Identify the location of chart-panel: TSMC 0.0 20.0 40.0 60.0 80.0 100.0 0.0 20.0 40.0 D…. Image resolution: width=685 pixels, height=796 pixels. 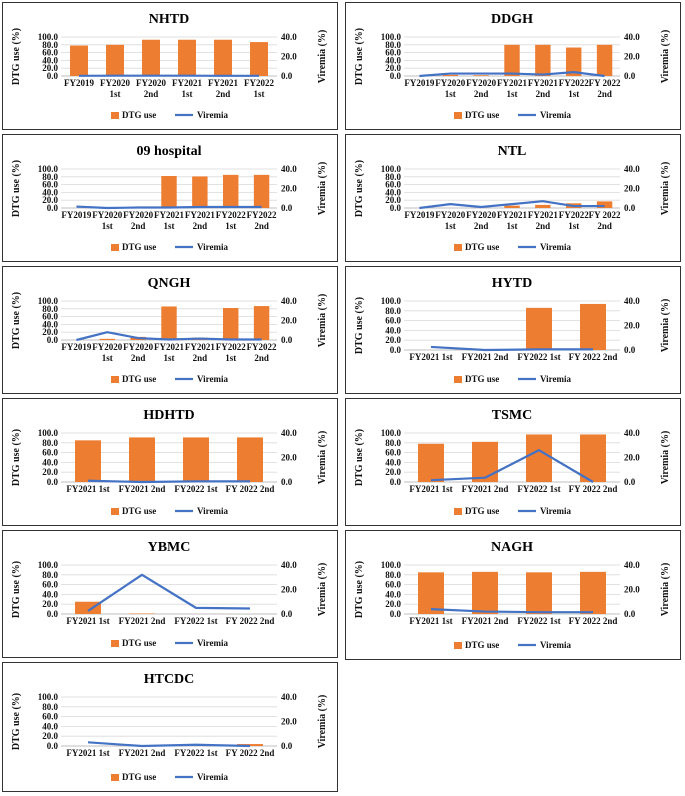
(513, 462).